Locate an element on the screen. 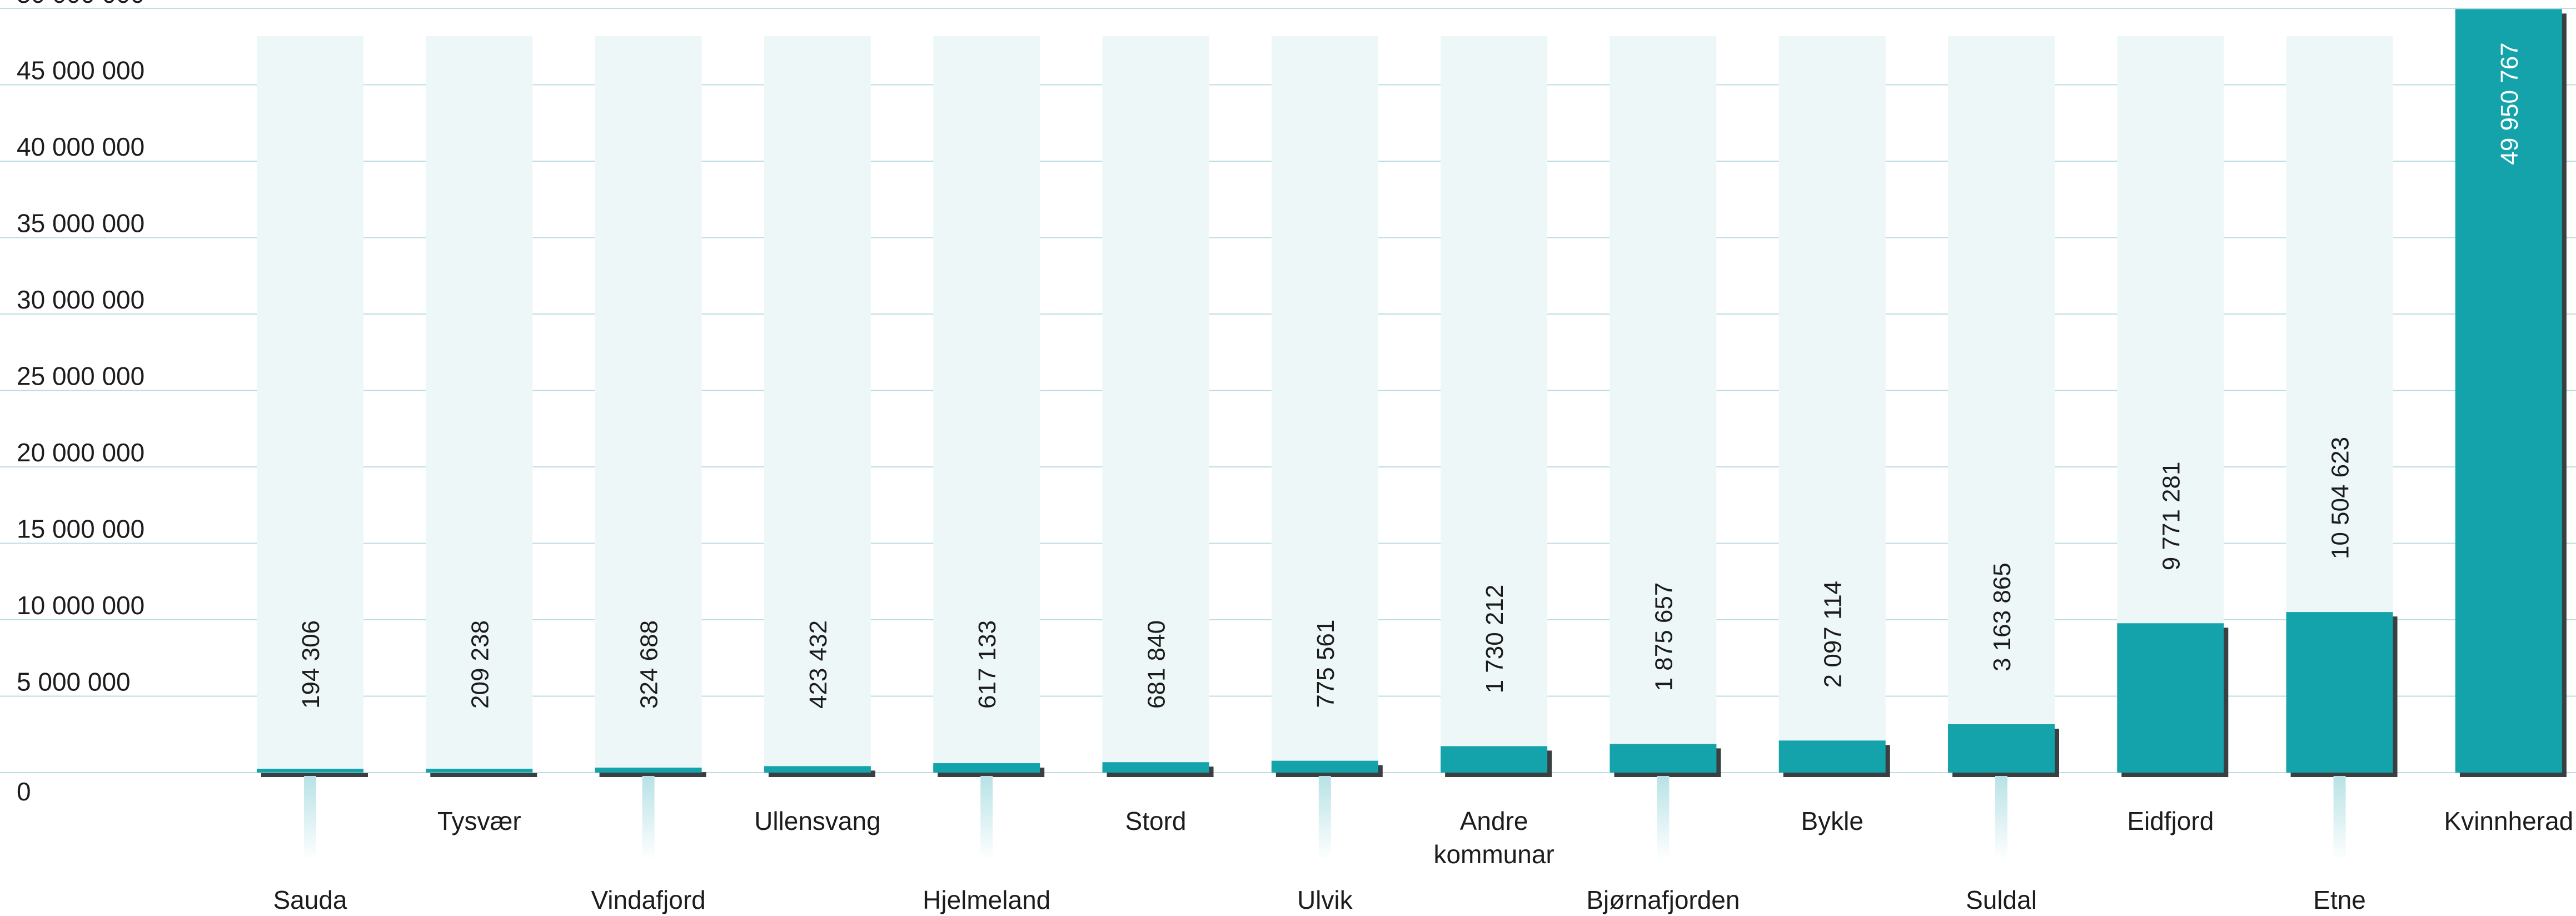 Image resolution: width=2576 pixels, height=916 pixels. y-tick-label: 25 000 000 is located at coordinates (81, 376).